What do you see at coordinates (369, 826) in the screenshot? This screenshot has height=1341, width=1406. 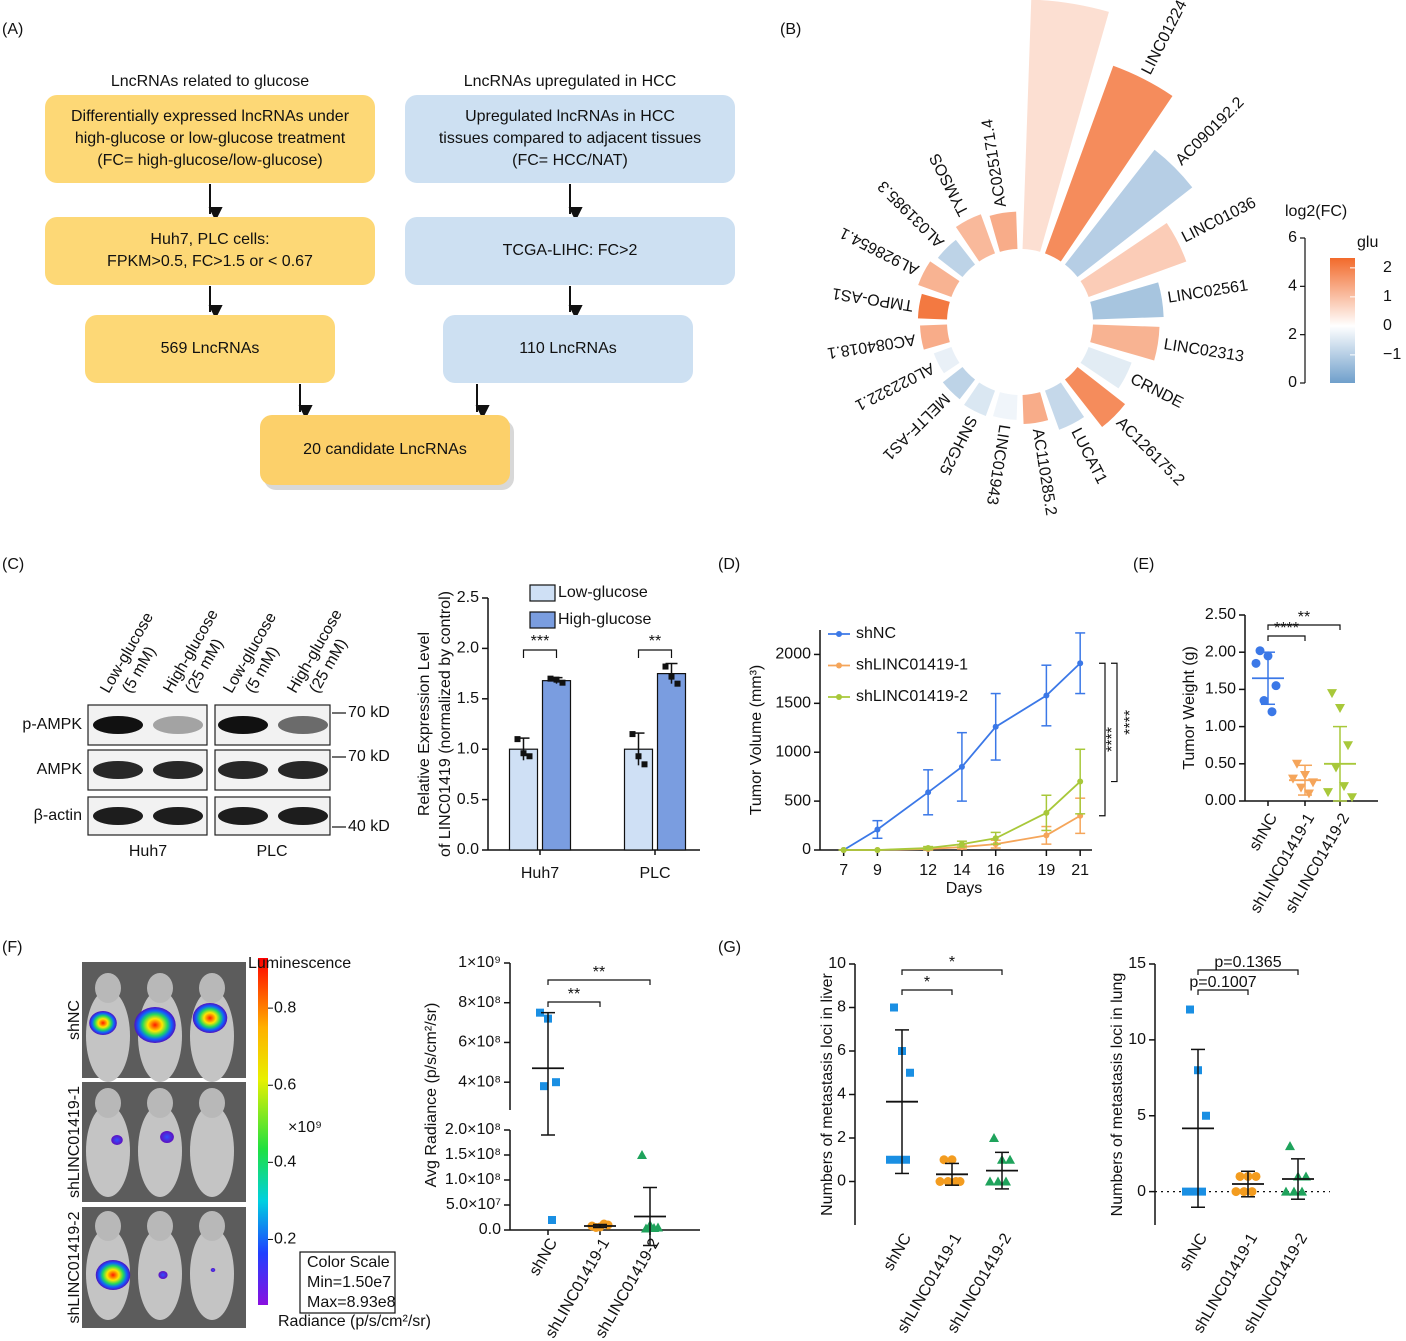 I see `marker-label: 40 kD` at bounding box center [369, 826].